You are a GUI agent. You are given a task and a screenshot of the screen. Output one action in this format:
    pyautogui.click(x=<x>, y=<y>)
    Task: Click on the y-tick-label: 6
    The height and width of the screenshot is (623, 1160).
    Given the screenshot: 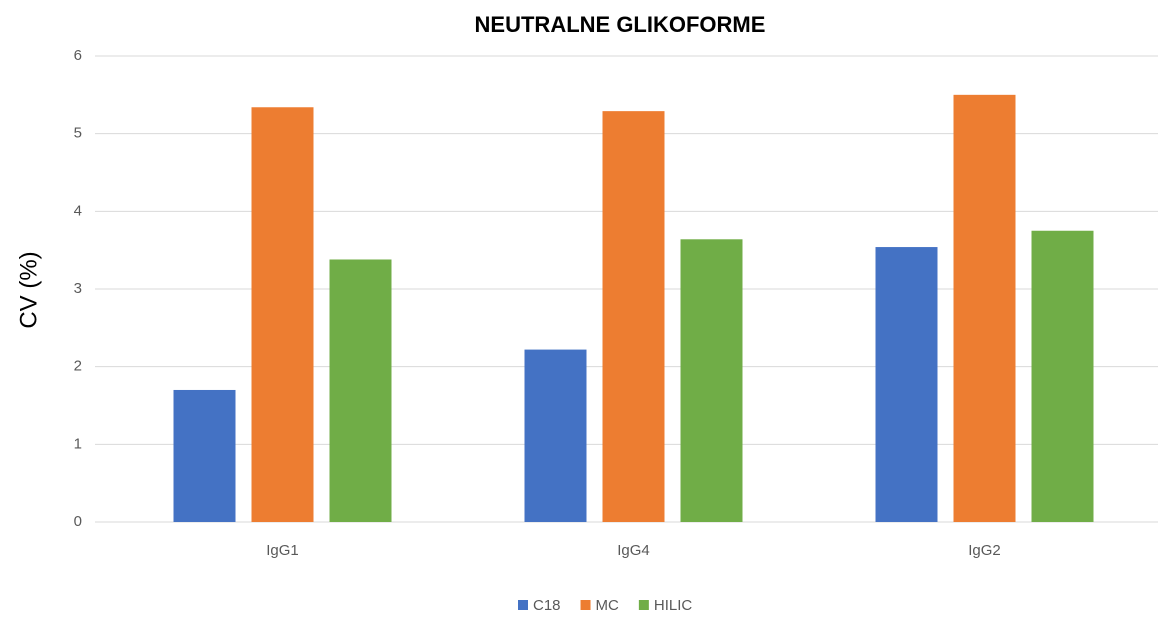 What is the action you would take?
    pyautogui.click(x=78, y=55)
    